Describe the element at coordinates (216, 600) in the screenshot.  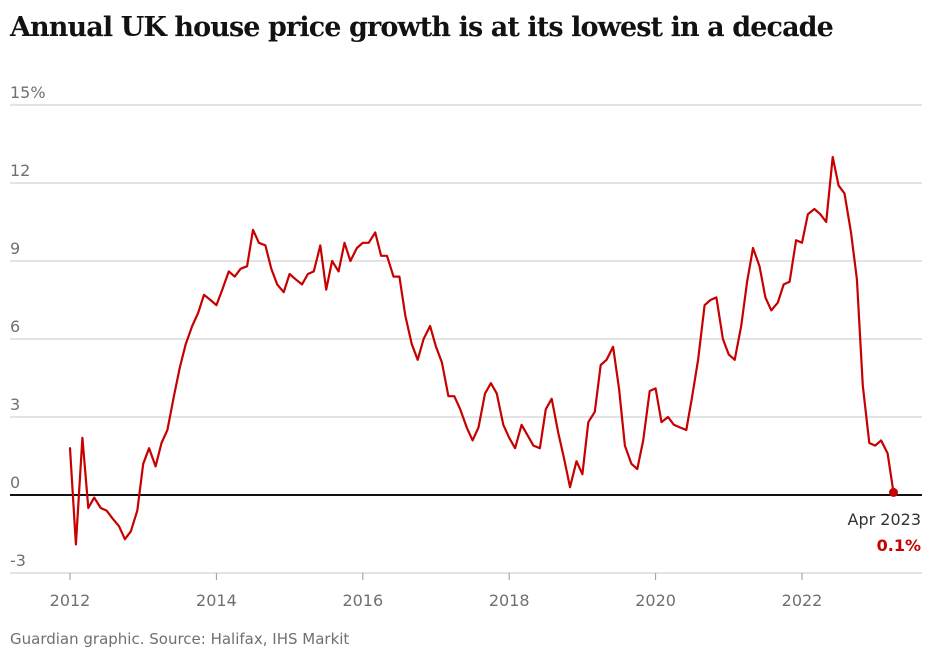
I see `x-tick-label: 2014` at that location.